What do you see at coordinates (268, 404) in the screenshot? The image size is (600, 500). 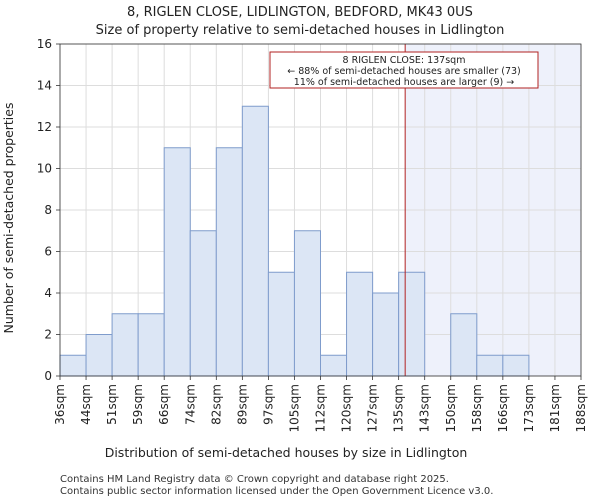 I see `x-tick-label: 97sqm` at bounding box center [268, 404].